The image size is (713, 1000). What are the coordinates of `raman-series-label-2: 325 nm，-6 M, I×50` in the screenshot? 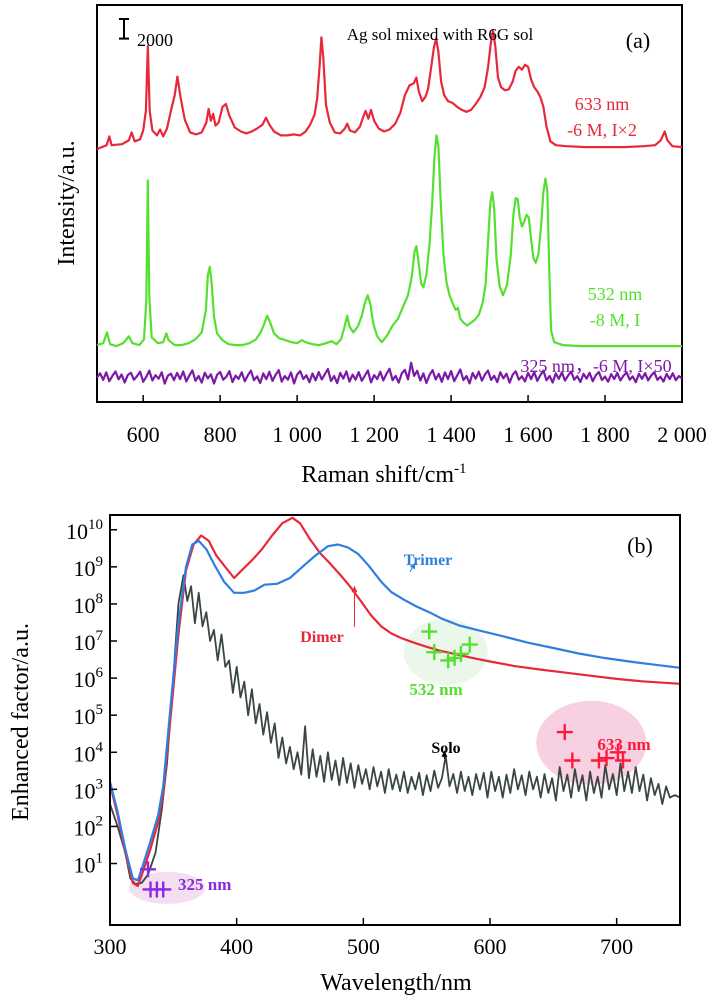 It's located at (595, 366).